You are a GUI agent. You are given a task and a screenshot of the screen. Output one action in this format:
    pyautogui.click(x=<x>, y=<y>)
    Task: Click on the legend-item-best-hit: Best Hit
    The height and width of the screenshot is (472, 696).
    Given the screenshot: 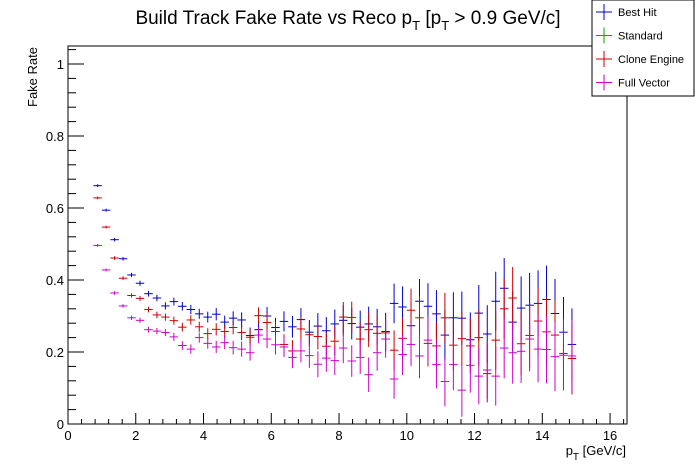 What is the action you would take?
    pyautogui.click(x=626, y=12)
    